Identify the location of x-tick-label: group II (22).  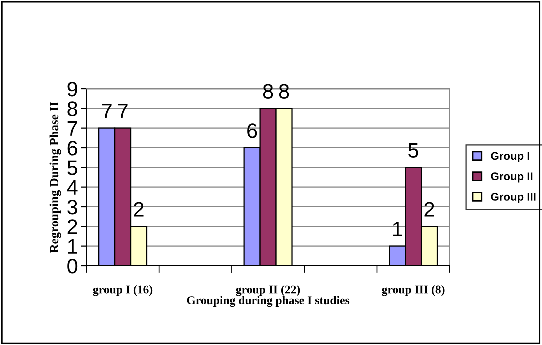
(268, 290).